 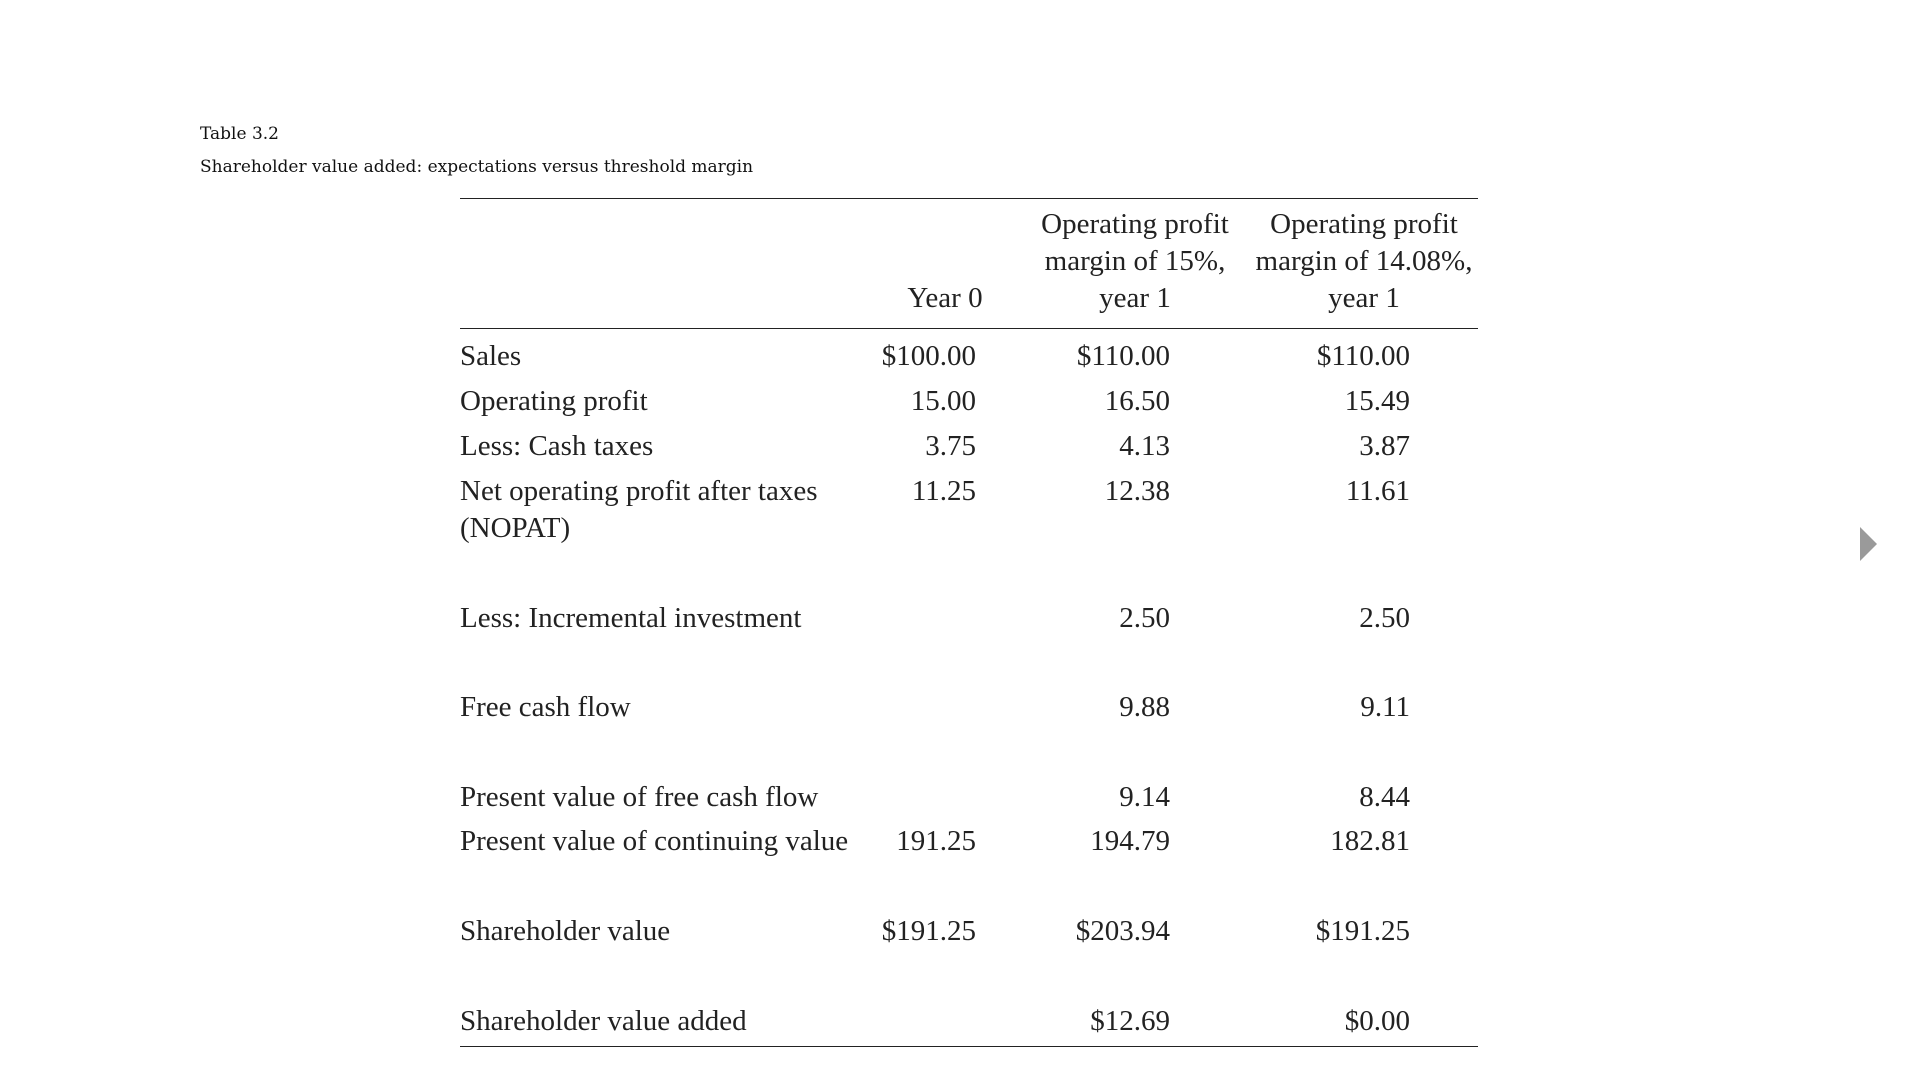 I want to click on column-header-line: margin of 14.08%,, so click(x=1364, y=261).